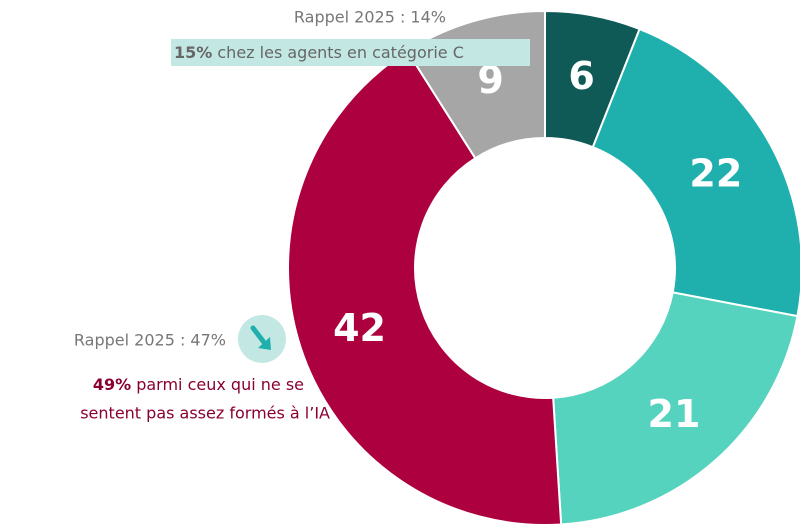  I want to click on trend-icon, so click(262, 339).